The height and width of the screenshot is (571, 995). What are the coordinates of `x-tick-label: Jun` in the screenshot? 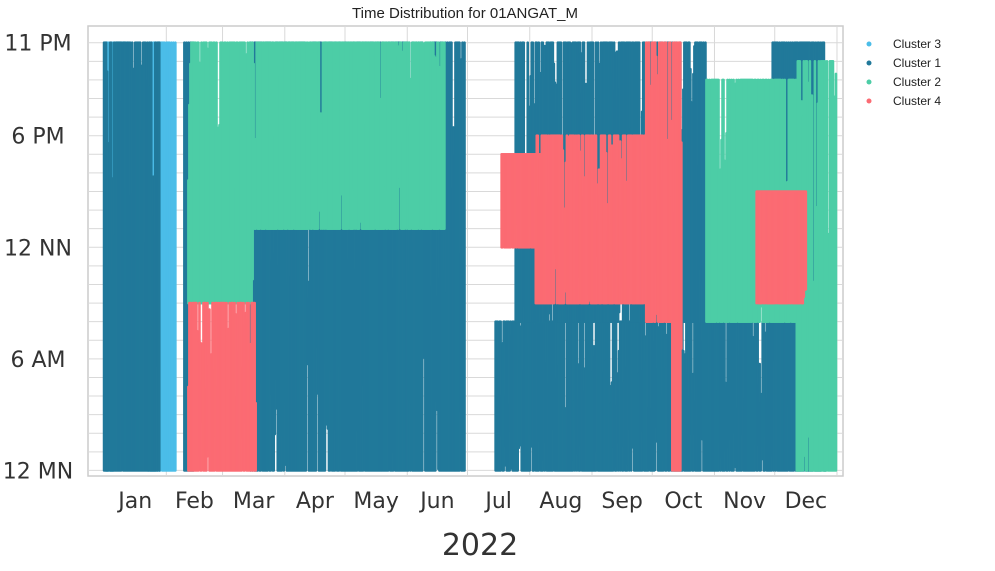 It's located at (436, 501).